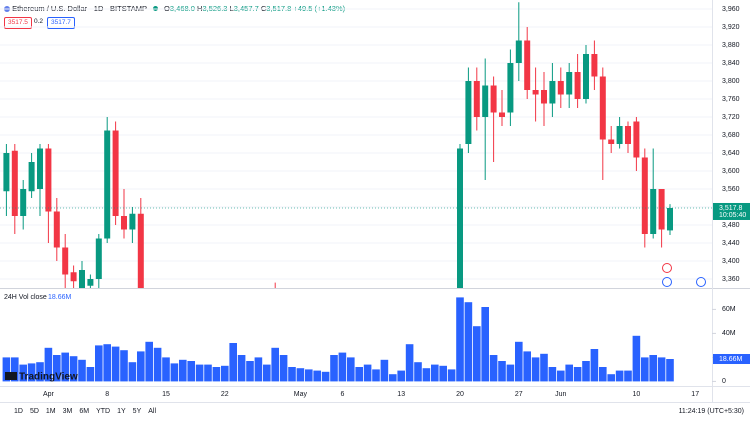 The height and width of the screenshot is (422, 750). I want to click on timeframe-button: YTD, so click(103, 411).